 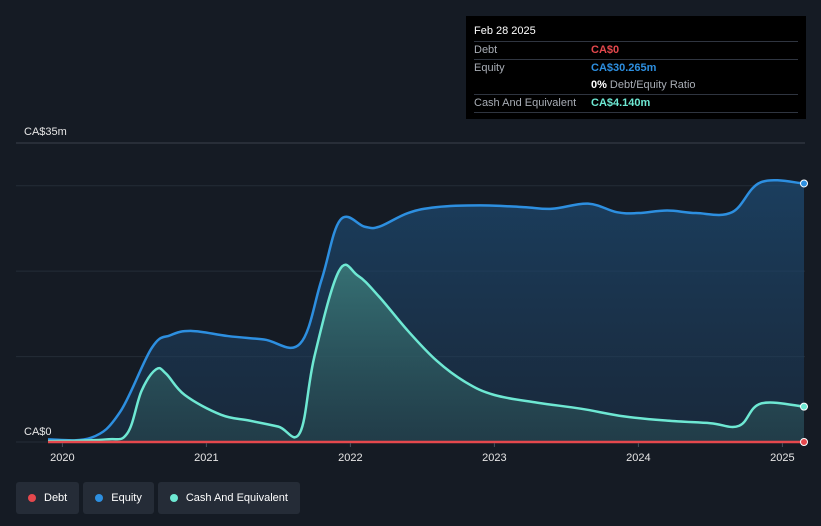 I want to click on tooltip-ratio-value: 0%, so click(x=599, y=85).